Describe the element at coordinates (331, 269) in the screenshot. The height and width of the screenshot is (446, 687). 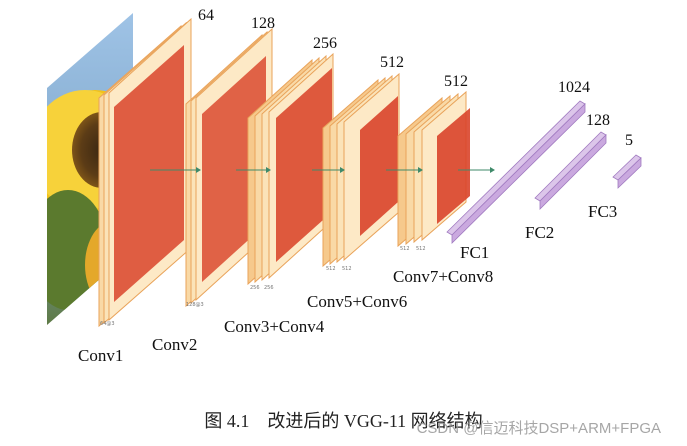
I see `conv56-dims-a: 512` at that location.